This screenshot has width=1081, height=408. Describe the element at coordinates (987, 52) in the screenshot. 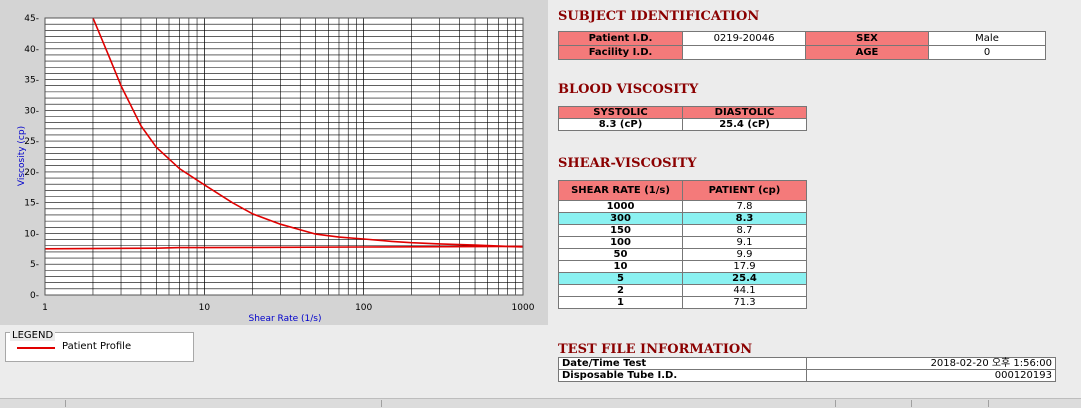

I see `age-value: 0` at that location.